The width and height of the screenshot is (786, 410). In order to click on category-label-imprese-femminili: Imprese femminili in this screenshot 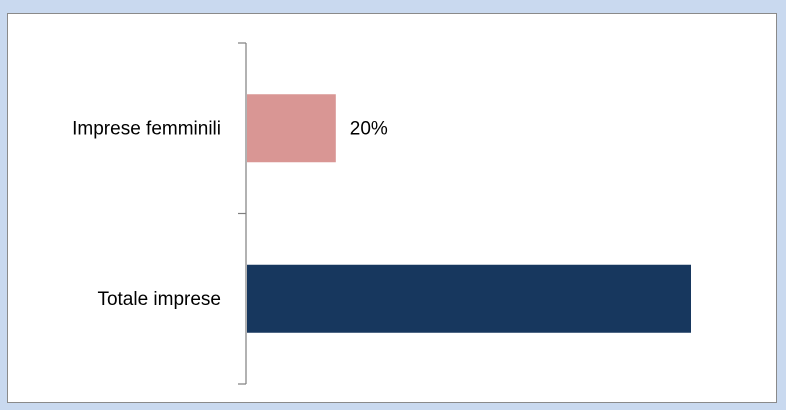, I will do `click(146, 128)`.